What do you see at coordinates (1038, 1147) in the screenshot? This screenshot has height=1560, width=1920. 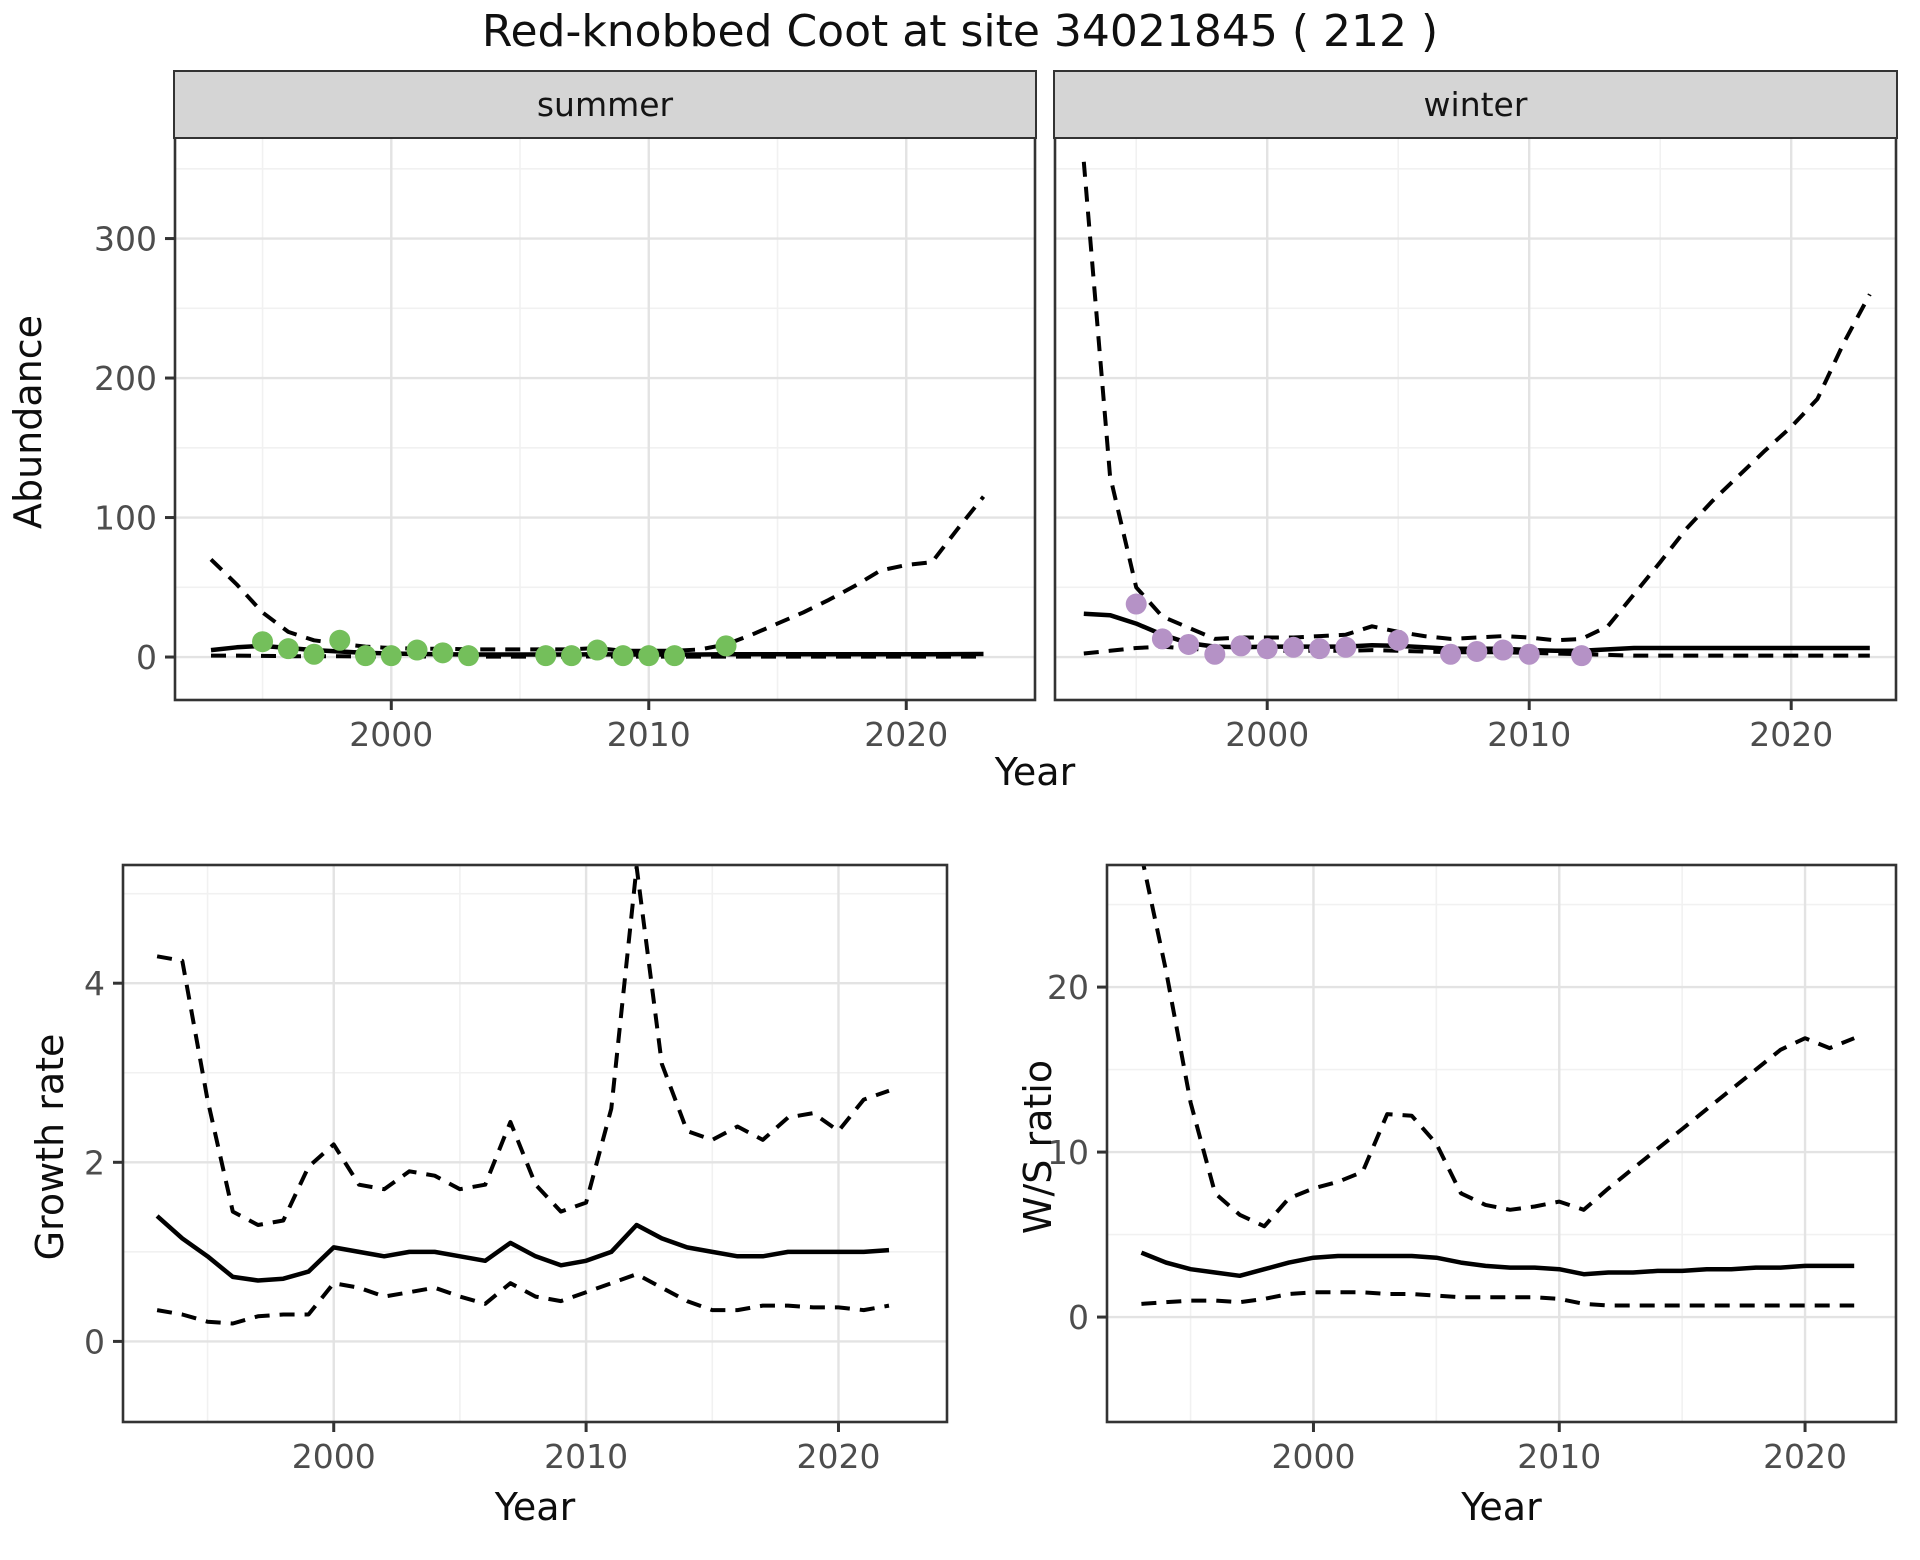 I see `ws-ratio-axis-title: W/S ratio` at bounding box center [1038, 1147].